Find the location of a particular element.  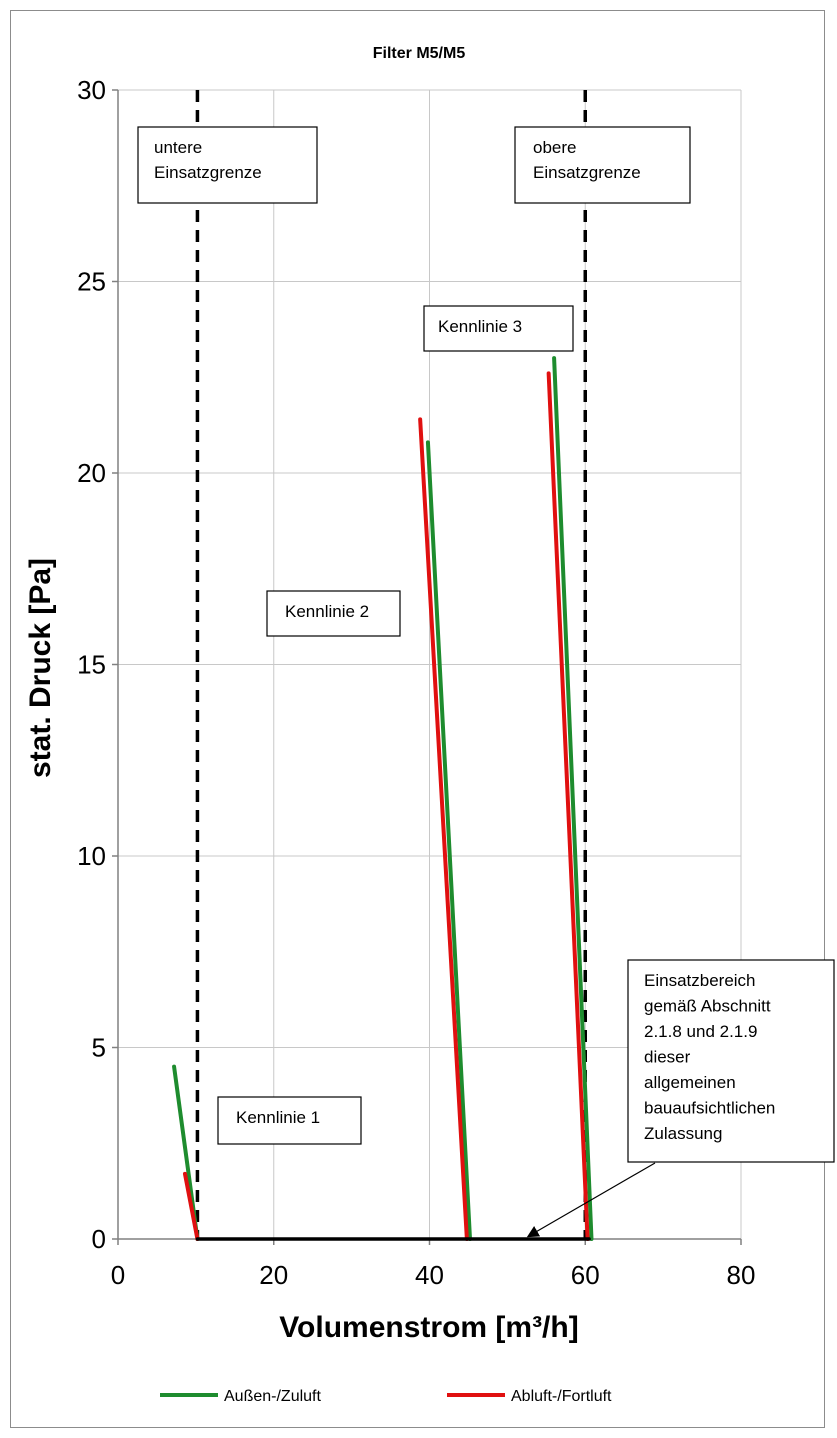

y-tick-label: 5 is located at coordinates (99, 1048).